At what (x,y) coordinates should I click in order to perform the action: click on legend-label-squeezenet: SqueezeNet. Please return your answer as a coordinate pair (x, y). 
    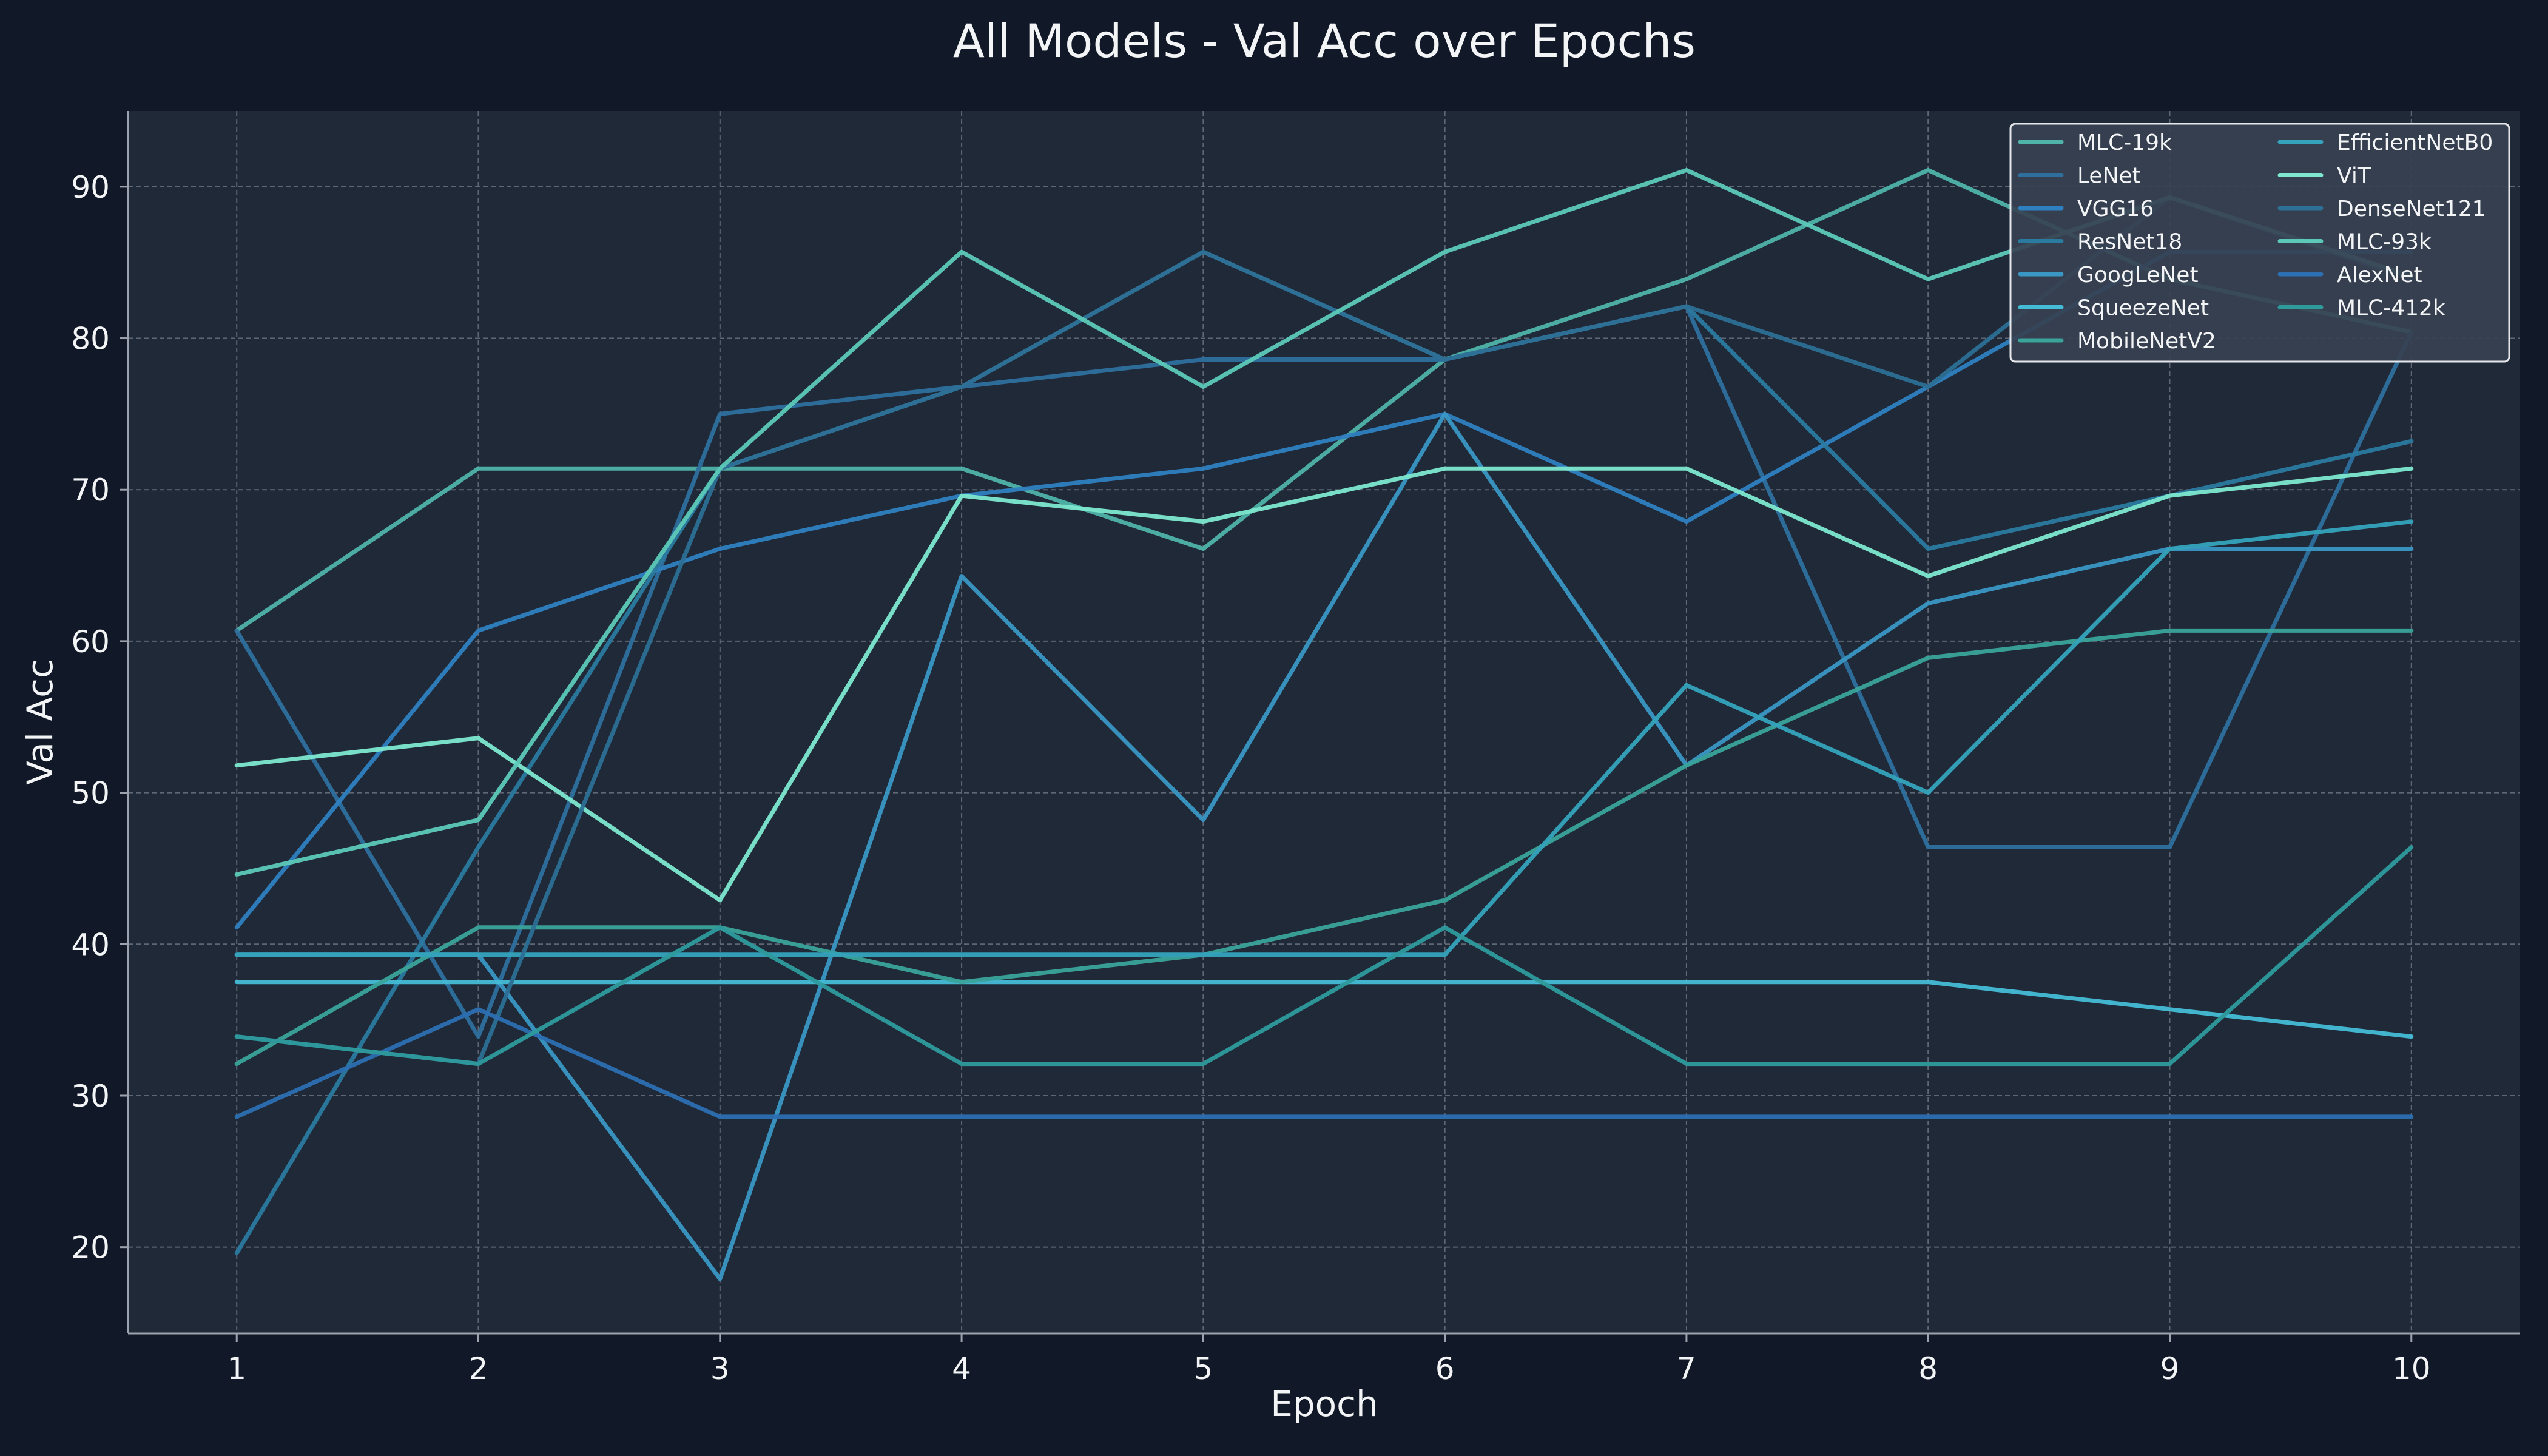
    Looking at the image, I should click on (2143, 308).